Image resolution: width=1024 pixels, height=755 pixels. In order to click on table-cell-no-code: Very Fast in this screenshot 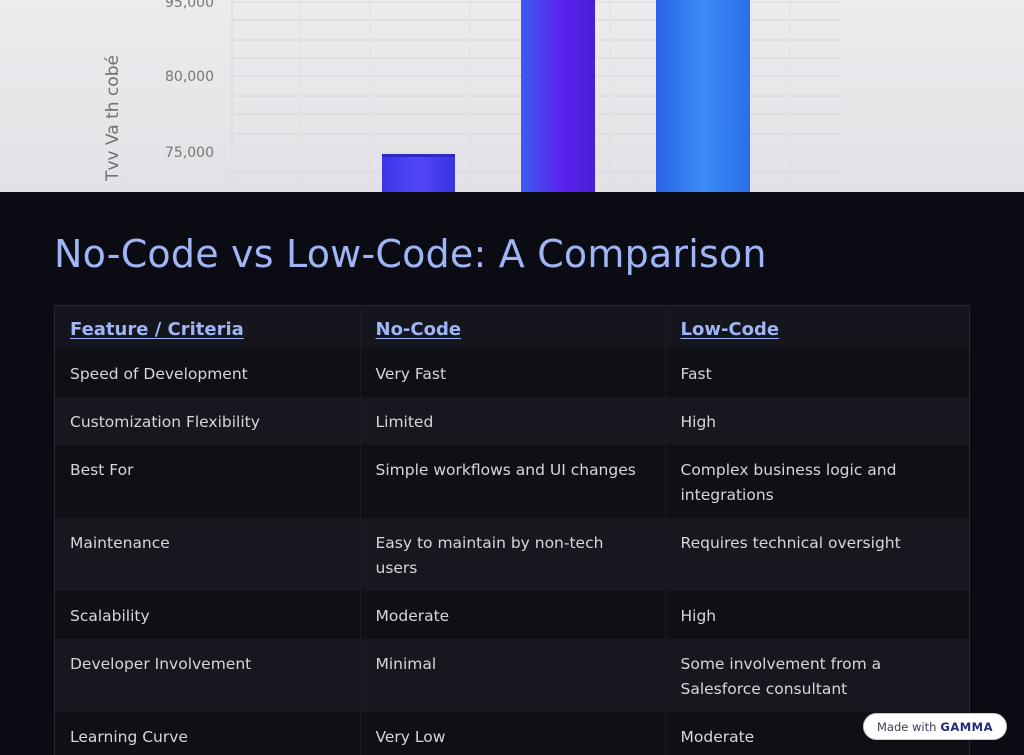, I will do `click(512, 373)`.